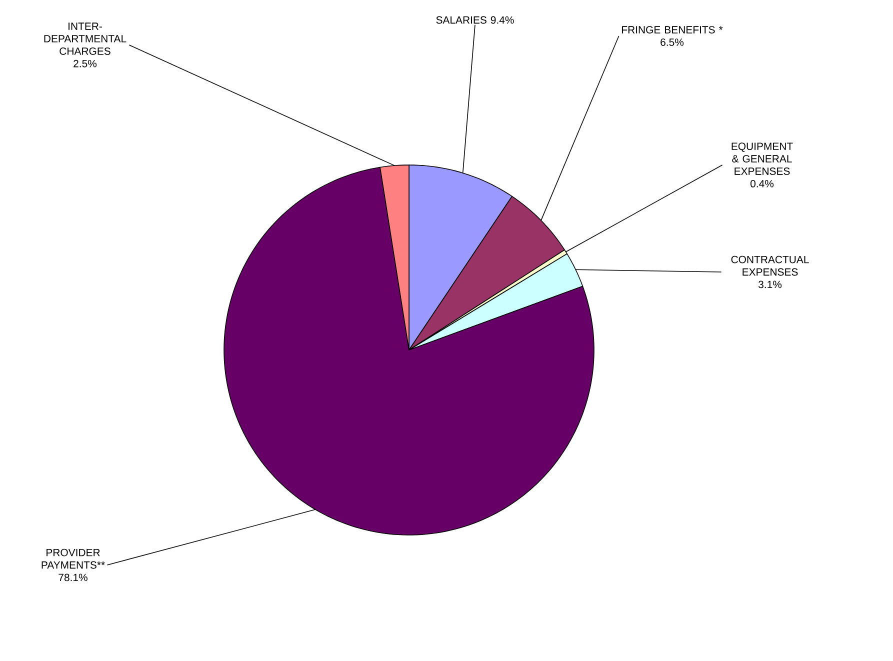 This screenshot has height=661, width=893. I want to click on data-label: 6.5%, so click(672, 42).